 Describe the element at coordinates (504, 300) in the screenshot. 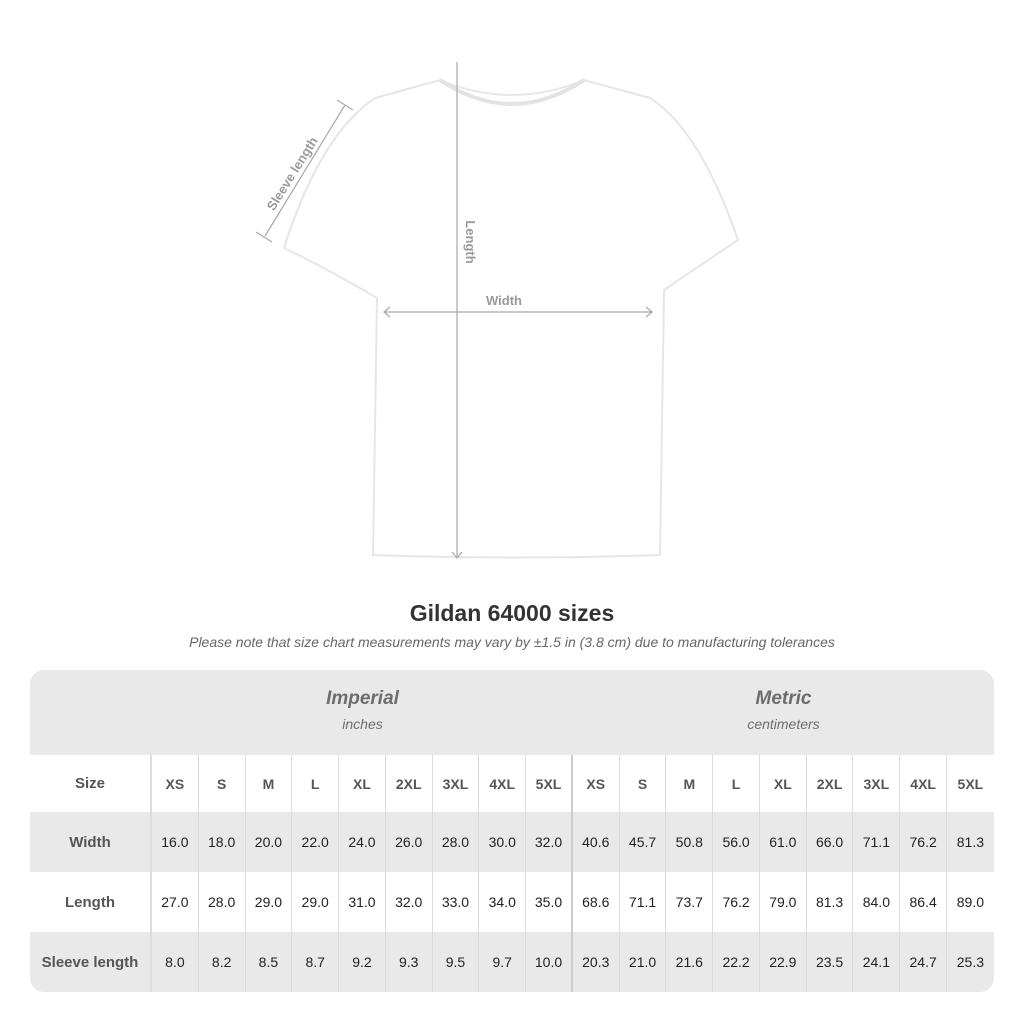

I see `width-label: Width` at that location.